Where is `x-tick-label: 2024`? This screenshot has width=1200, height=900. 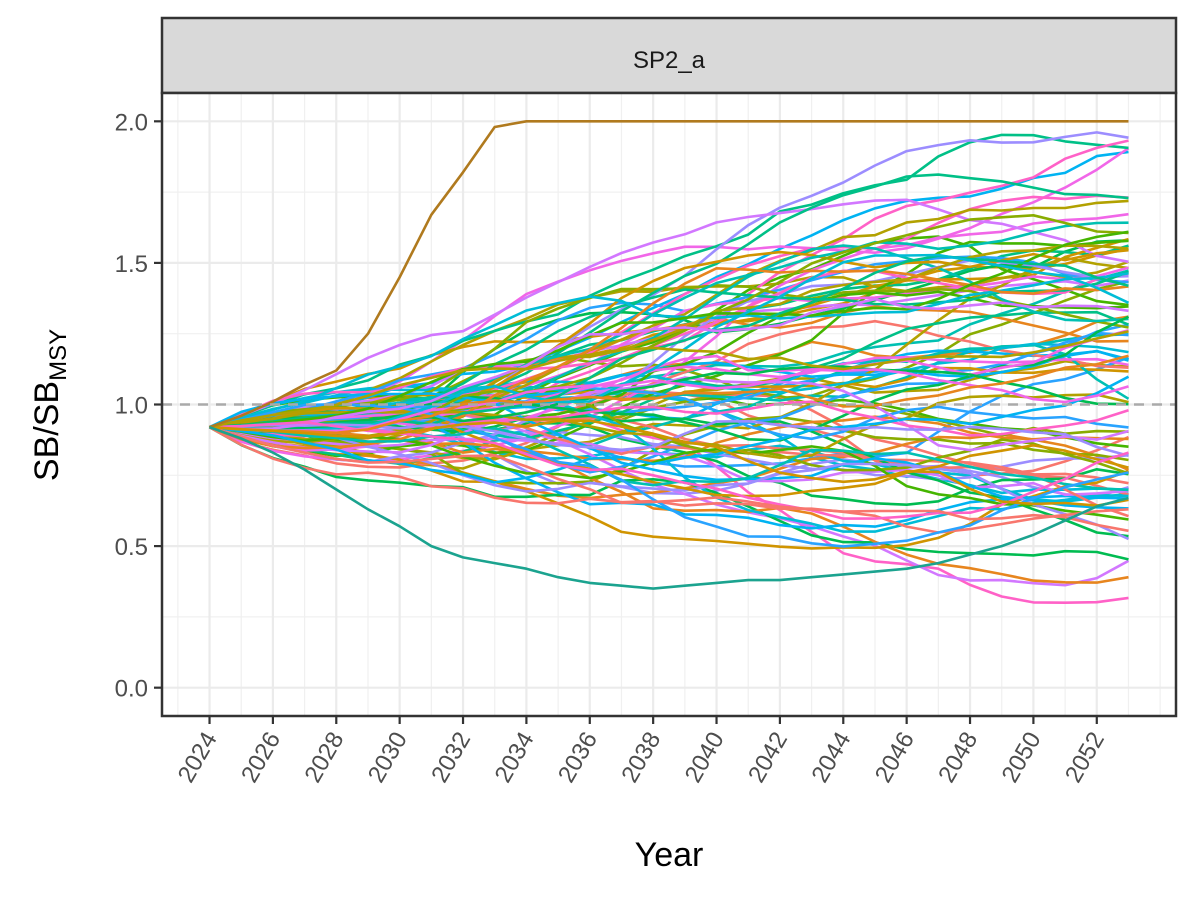
x-tick-label: 2024 is located at coordinates (198, 758).